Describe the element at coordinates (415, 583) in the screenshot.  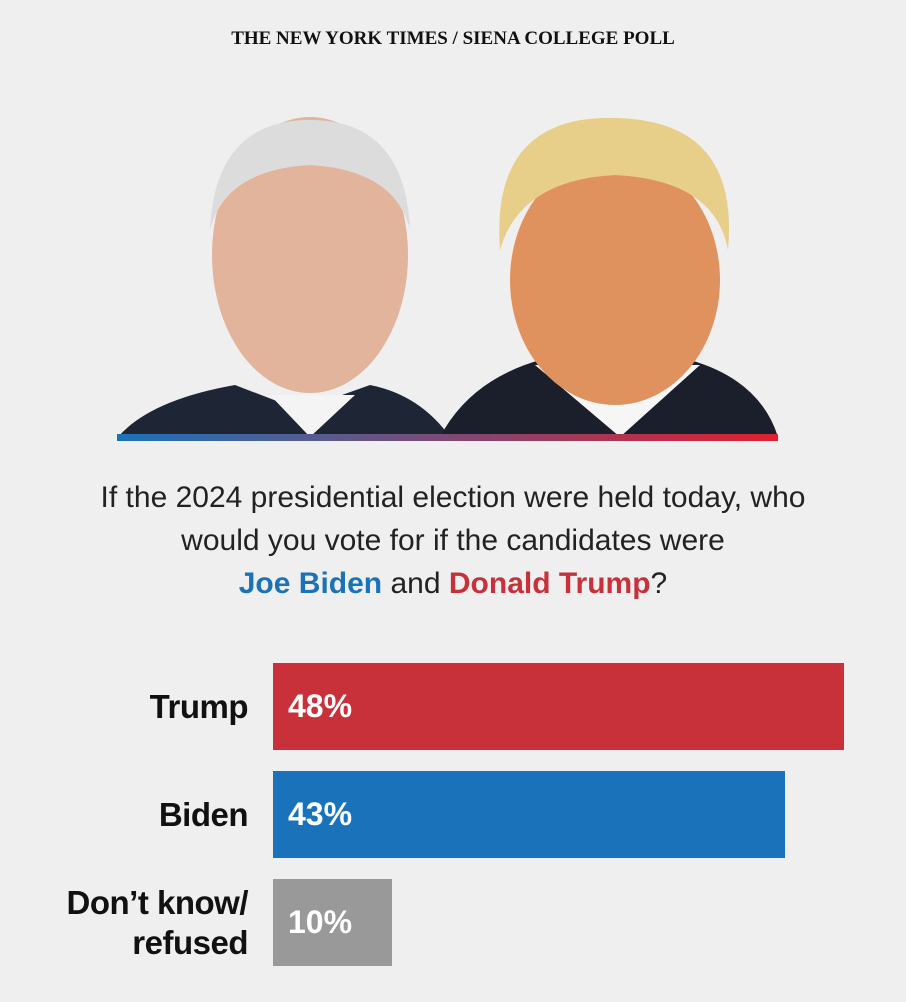
I see `joiner: and` at that location.